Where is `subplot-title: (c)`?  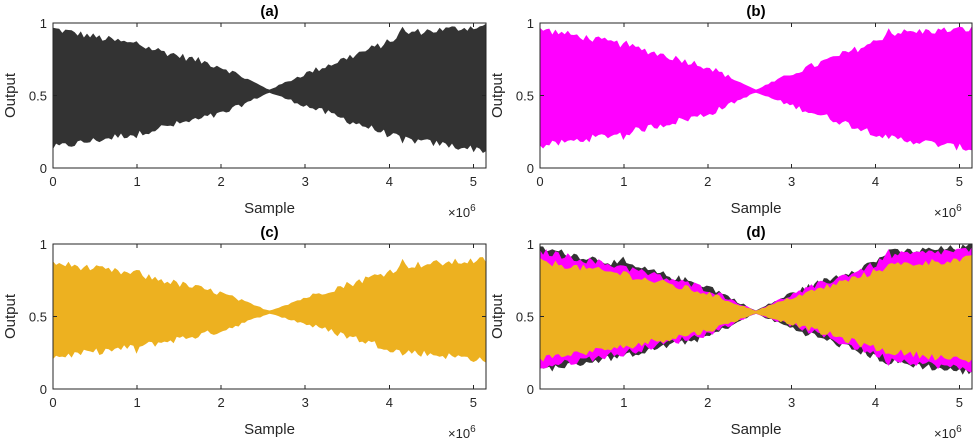 subplot-title: (c) is located at coordinates (269, 232).